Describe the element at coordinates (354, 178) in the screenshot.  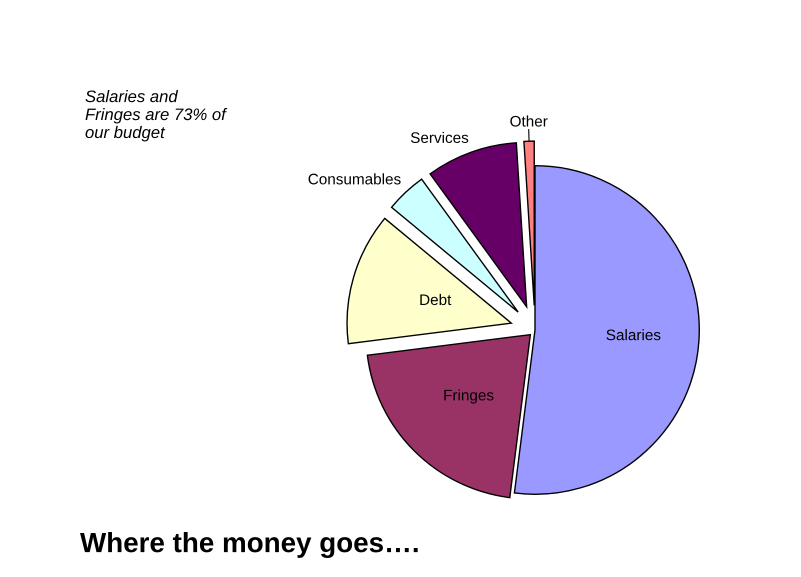
I see `slice-label: Consumables` at that location.